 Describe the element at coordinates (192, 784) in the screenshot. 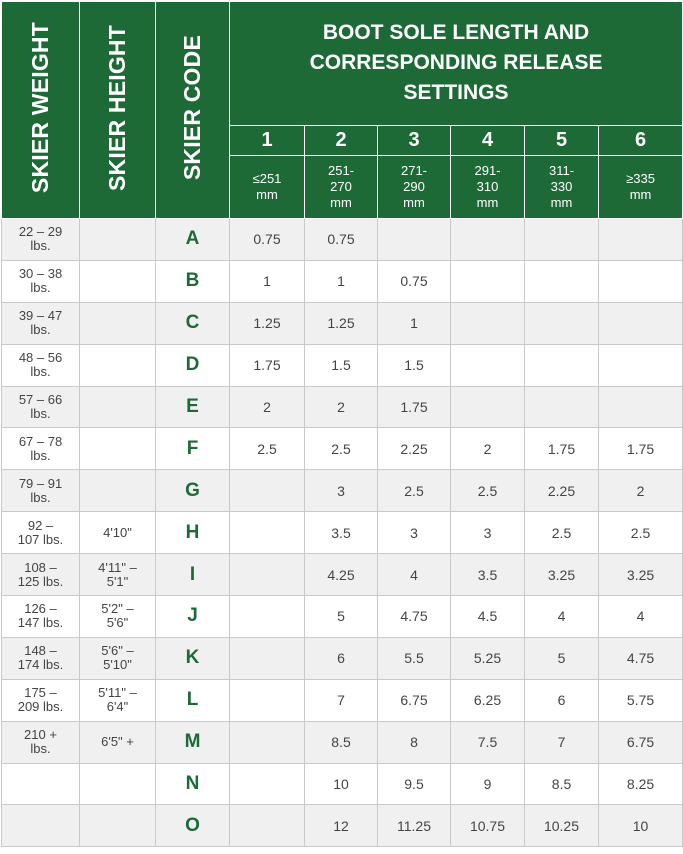

I see `skier-code-cell: N` at that location.